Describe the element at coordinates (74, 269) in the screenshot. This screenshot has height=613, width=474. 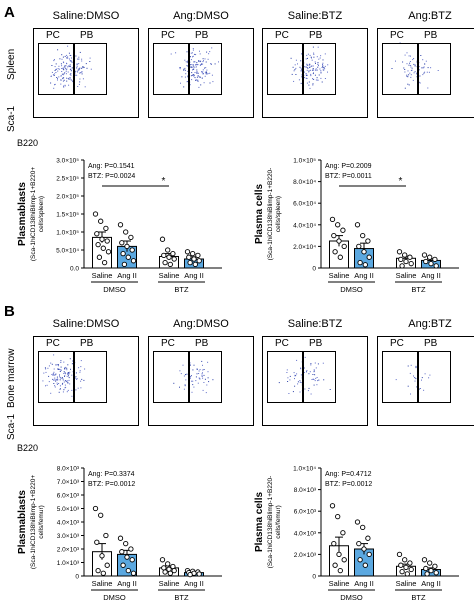
I see `y-tick-label: 0.0` at that location.